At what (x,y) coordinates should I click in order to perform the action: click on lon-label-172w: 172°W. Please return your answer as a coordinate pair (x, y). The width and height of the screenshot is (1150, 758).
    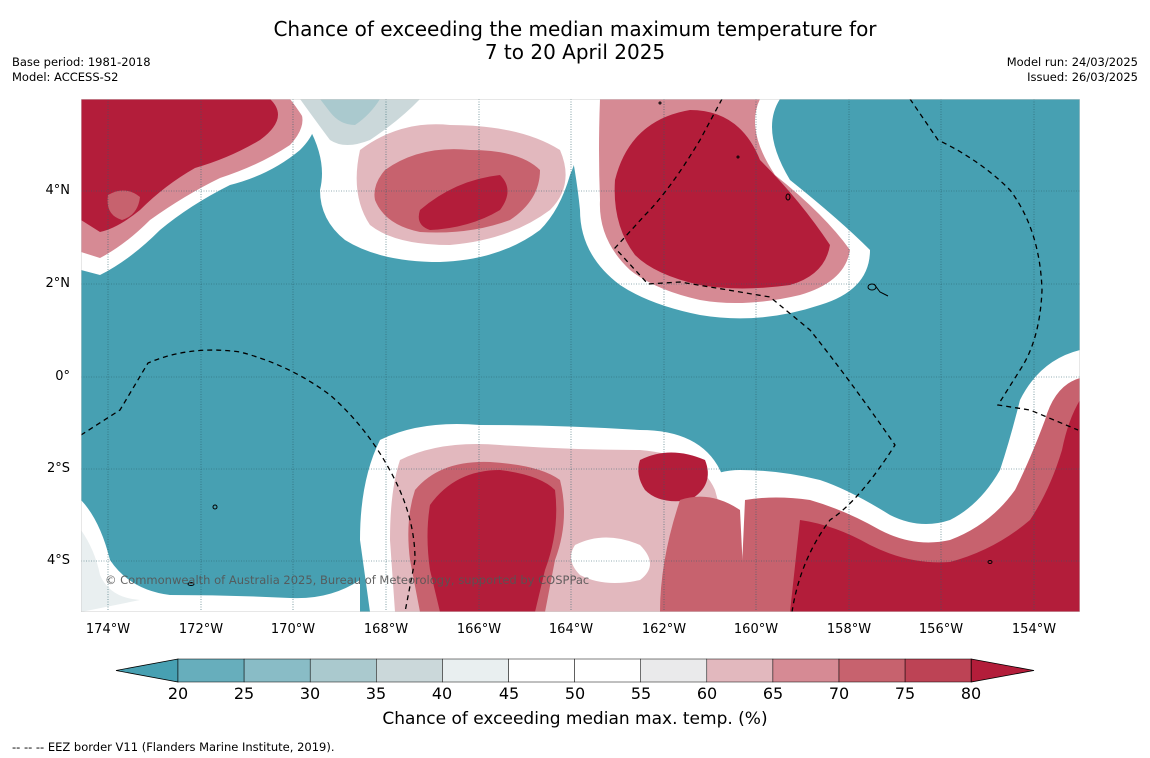
    Looking at the image, I should click on (201, 629).